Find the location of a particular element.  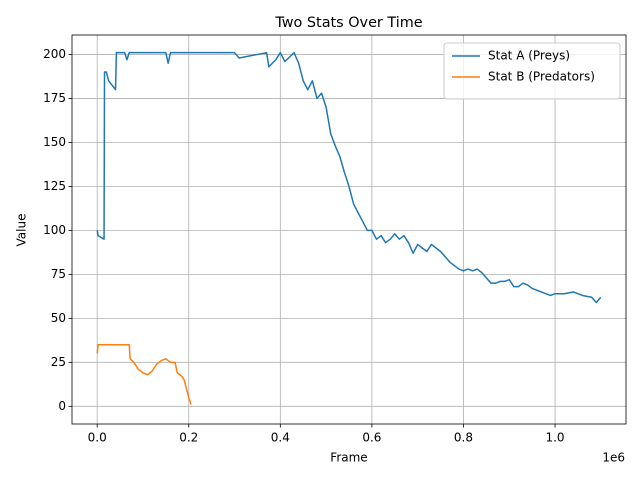

x-tick-label: 0.6 is located at coordinates (371, 438).